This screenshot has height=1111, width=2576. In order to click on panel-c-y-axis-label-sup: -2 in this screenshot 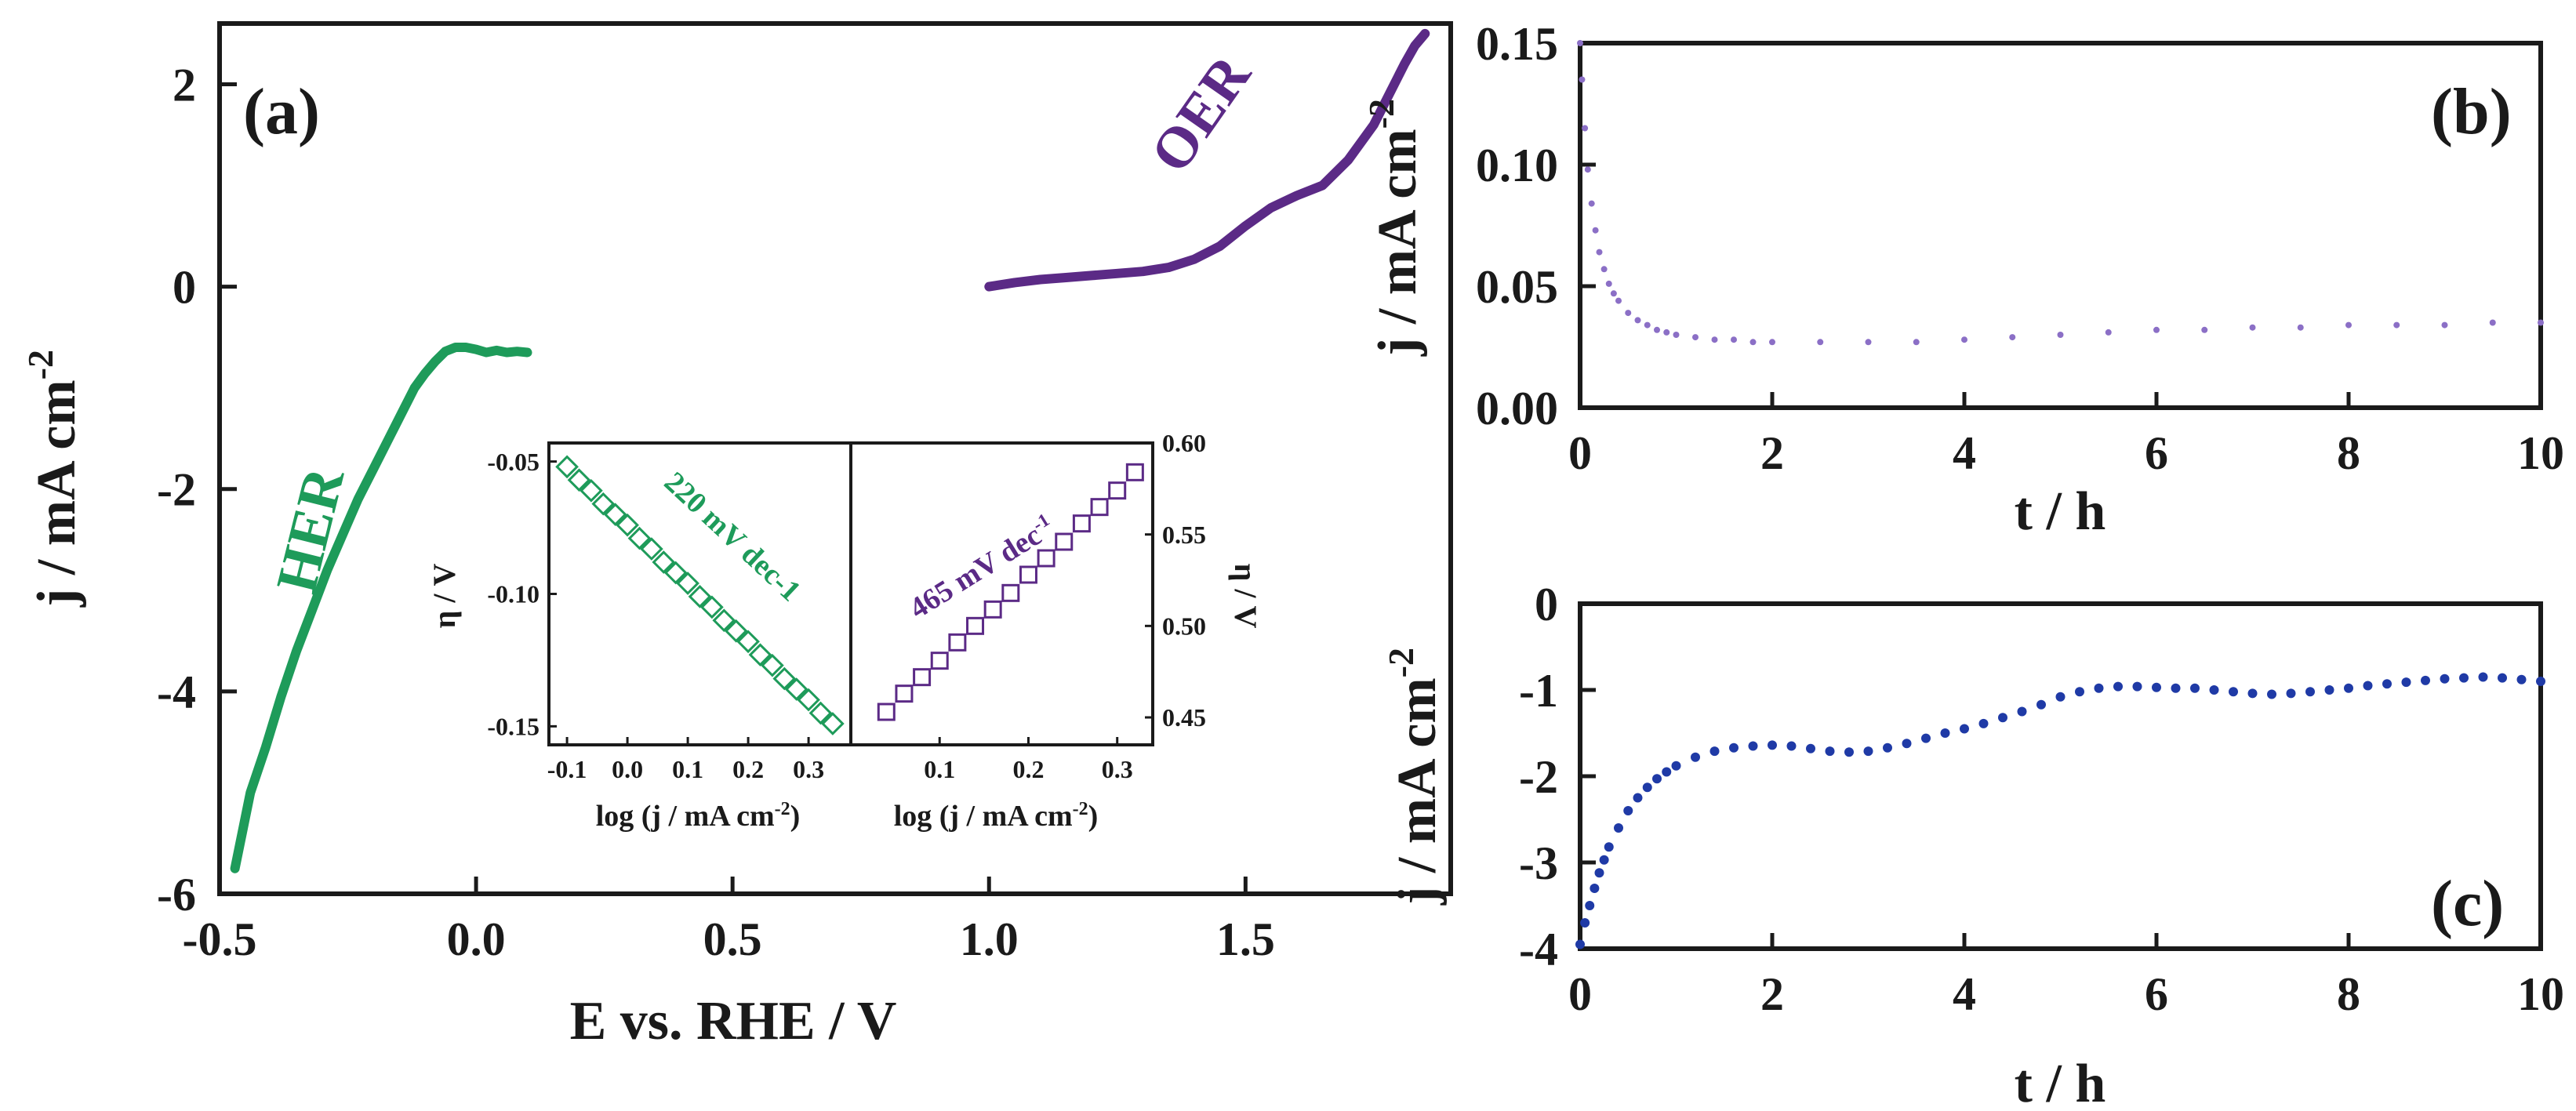, I will do `click(1401, 662)`.